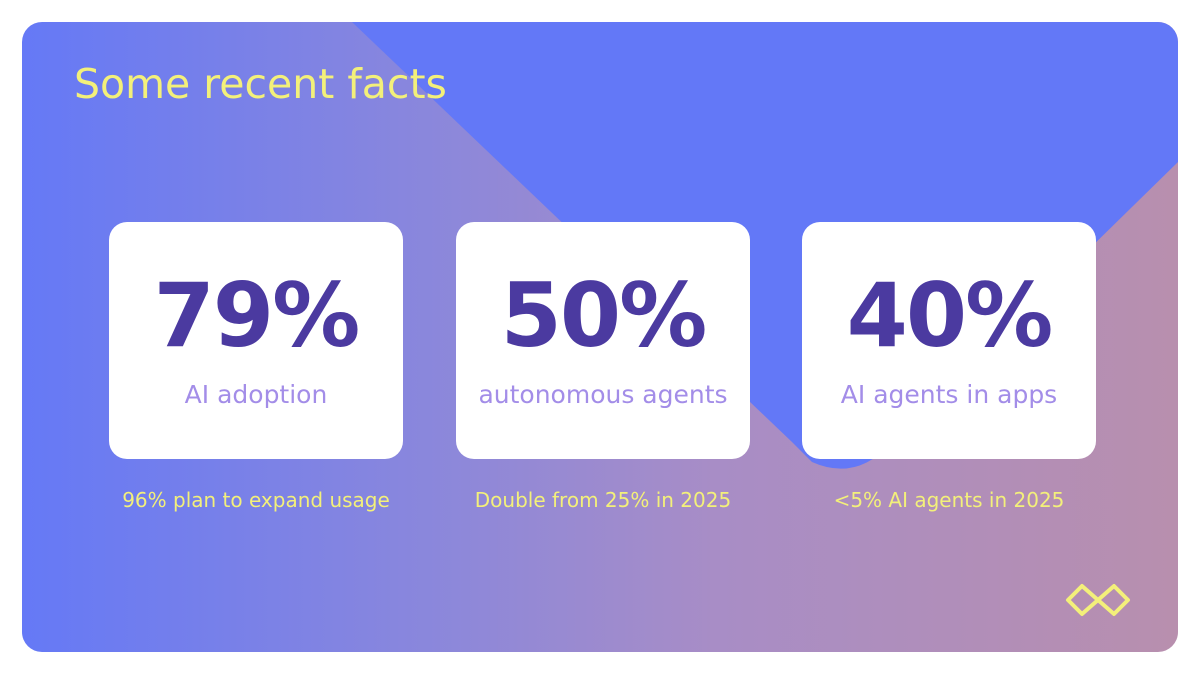 This screenshot has height=675, width=1200. What do you see at coordinates (603, 500) in the screenshot?
I see `fact-note: Double from 25% in 2025` at bounding box center [603, 500].